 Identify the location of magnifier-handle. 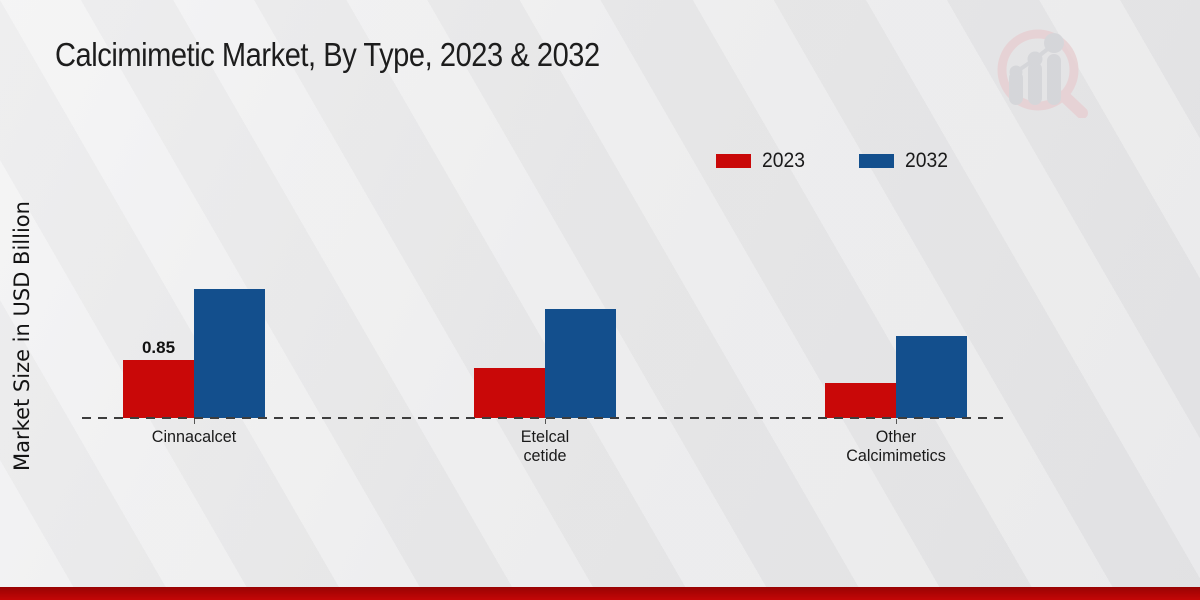
(1073, 104).